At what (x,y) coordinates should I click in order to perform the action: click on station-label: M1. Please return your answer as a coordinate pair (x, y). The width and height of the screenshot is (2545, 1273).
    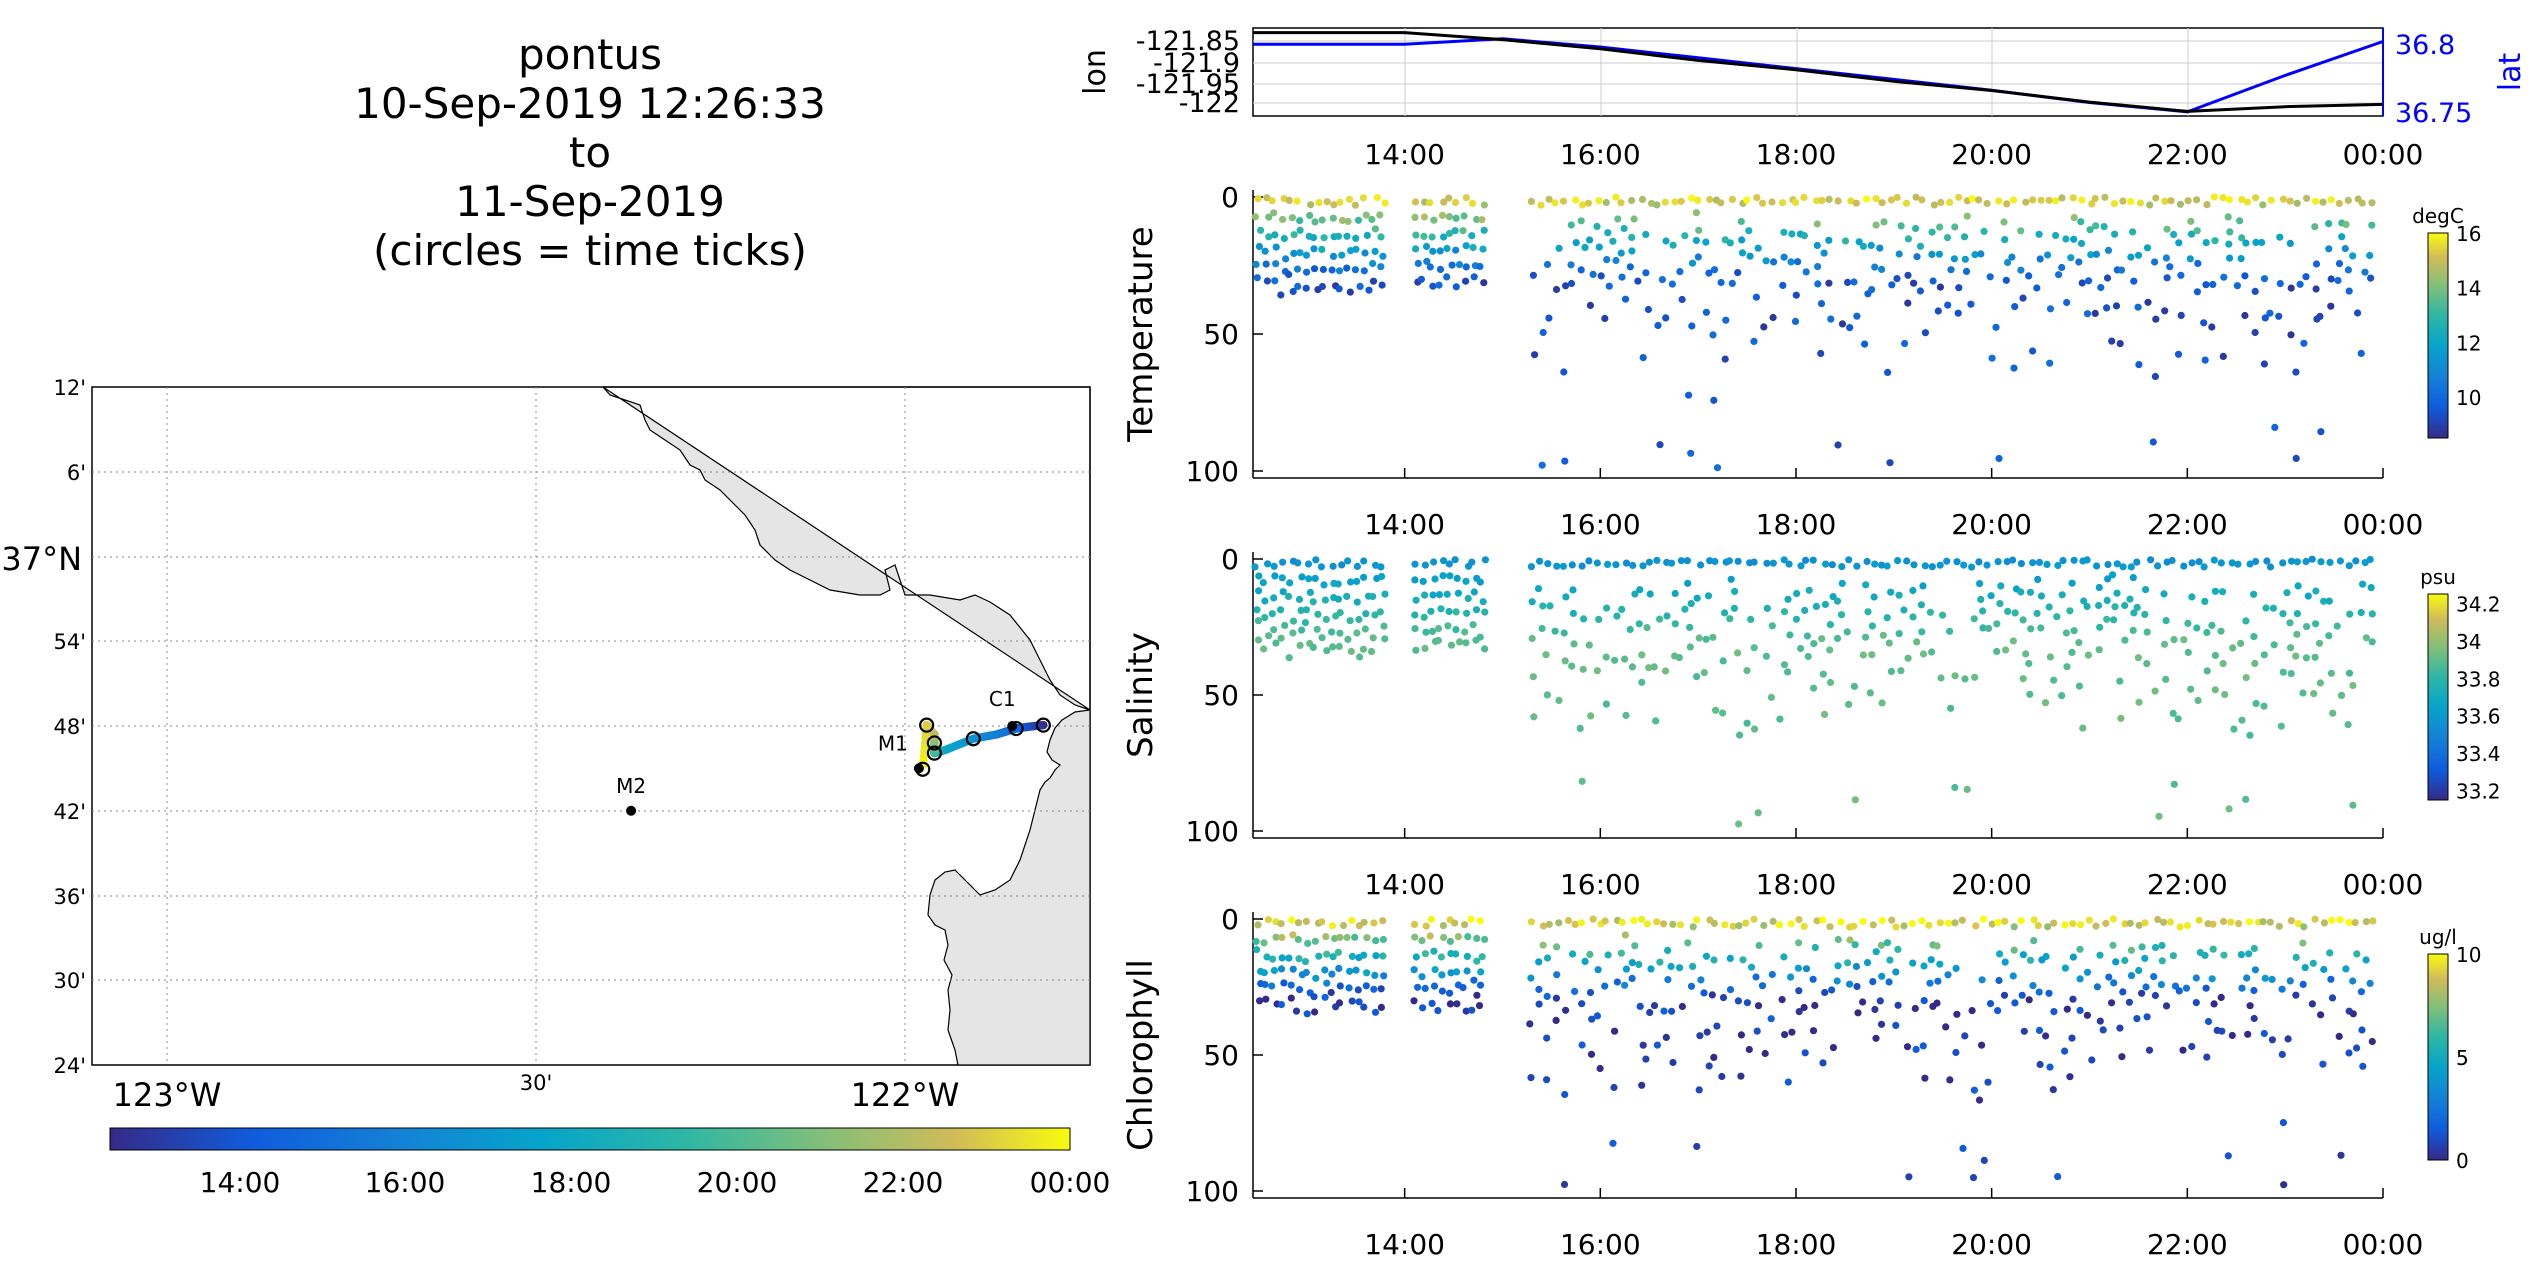
    Looking at the image, I should click on (893, 743).